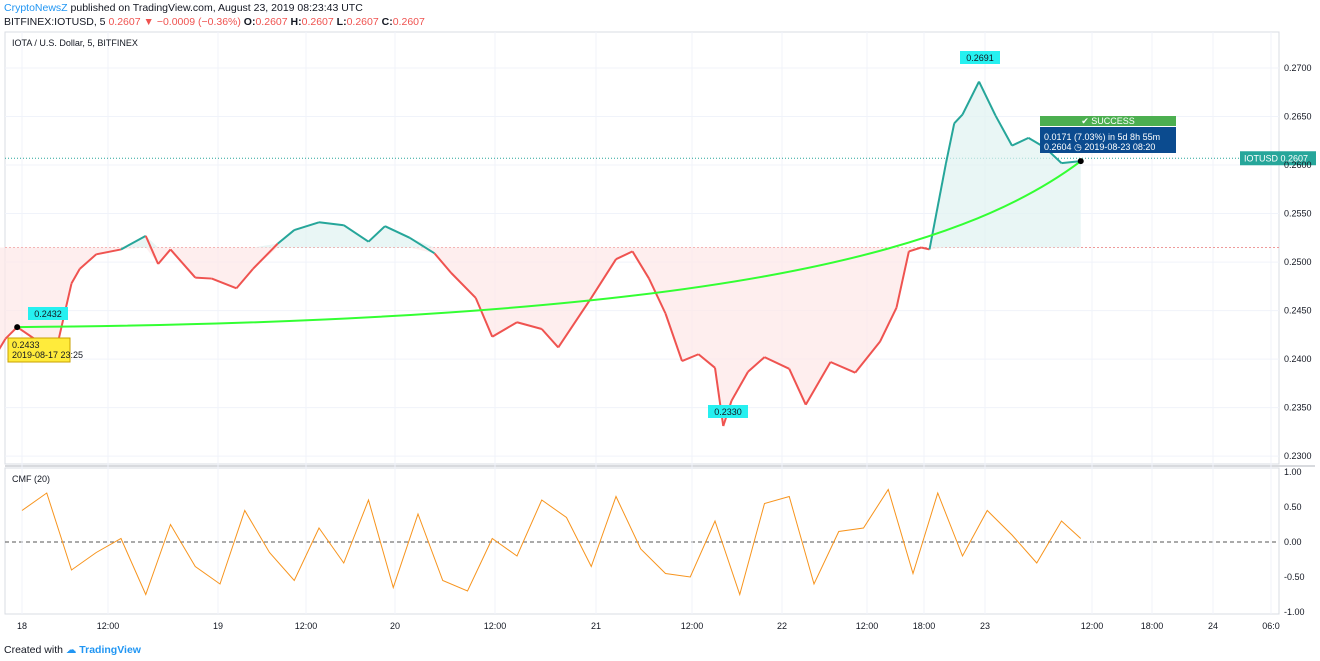 Image resolution: width=1320 pixels, height=661 pixels. What do you see at coordinates (1298, 165) in the screenshot?
I see `y-tick-label: 0.2600` at bounding box center [1298, 165].